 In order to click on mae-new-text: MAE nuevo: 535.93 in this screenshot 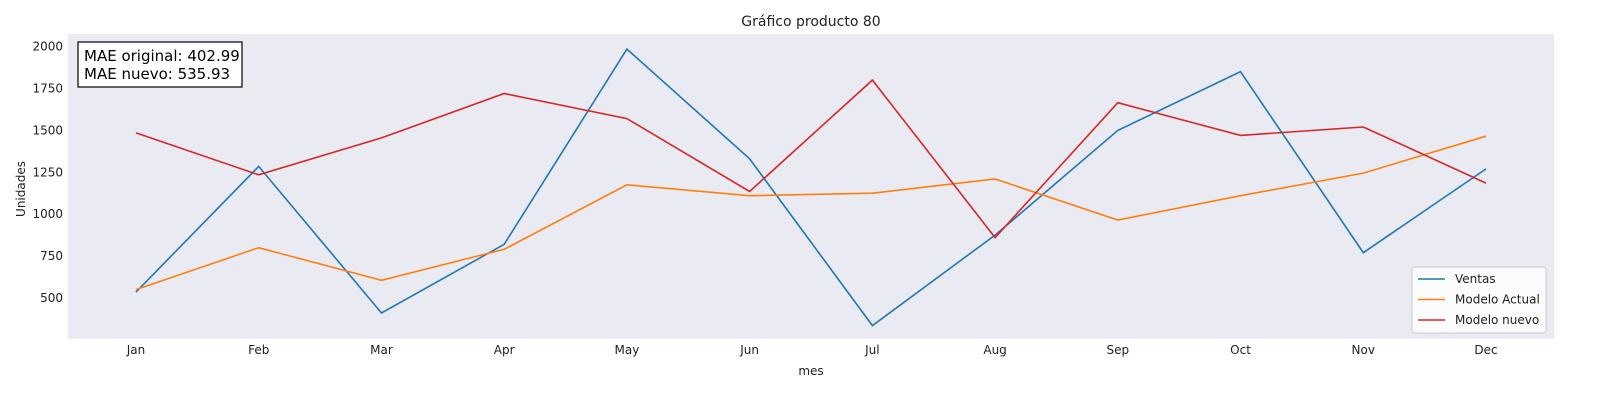, I will do `click(157, 74)`.